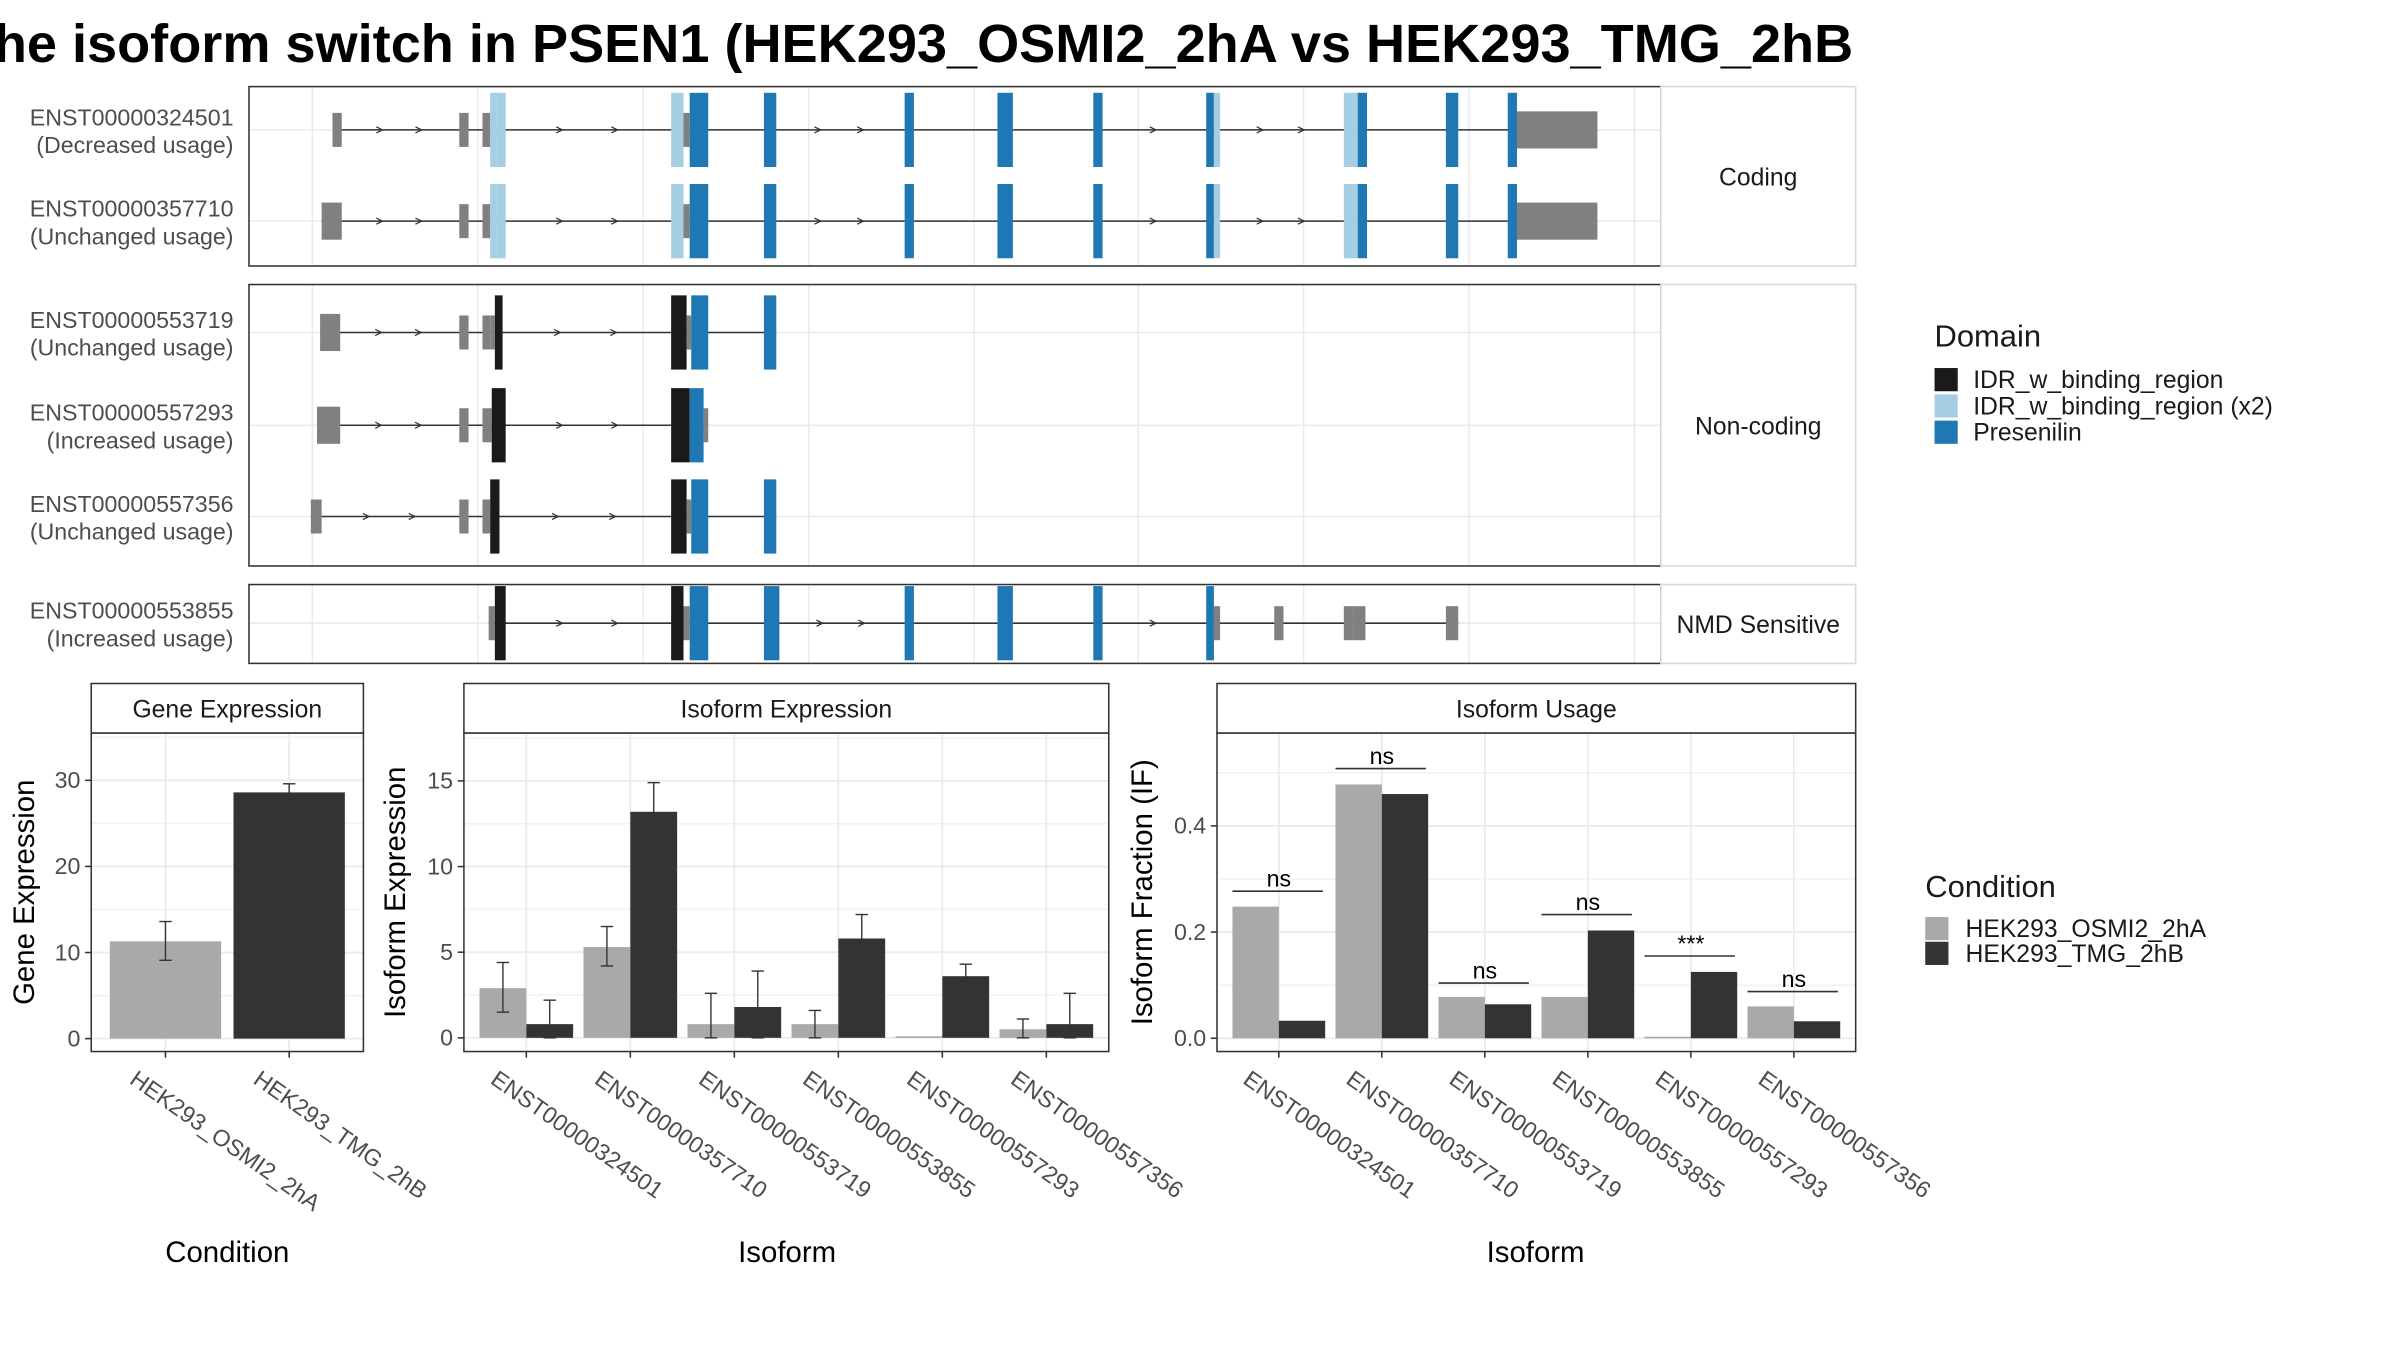 Image resolution: width=2400 pixels, height=1350 pixels. What do you see at coordinates (132, 320) in the screenshot?
I see `transcript-id-label: ENST00000553719` at bounding box center [132, 320].